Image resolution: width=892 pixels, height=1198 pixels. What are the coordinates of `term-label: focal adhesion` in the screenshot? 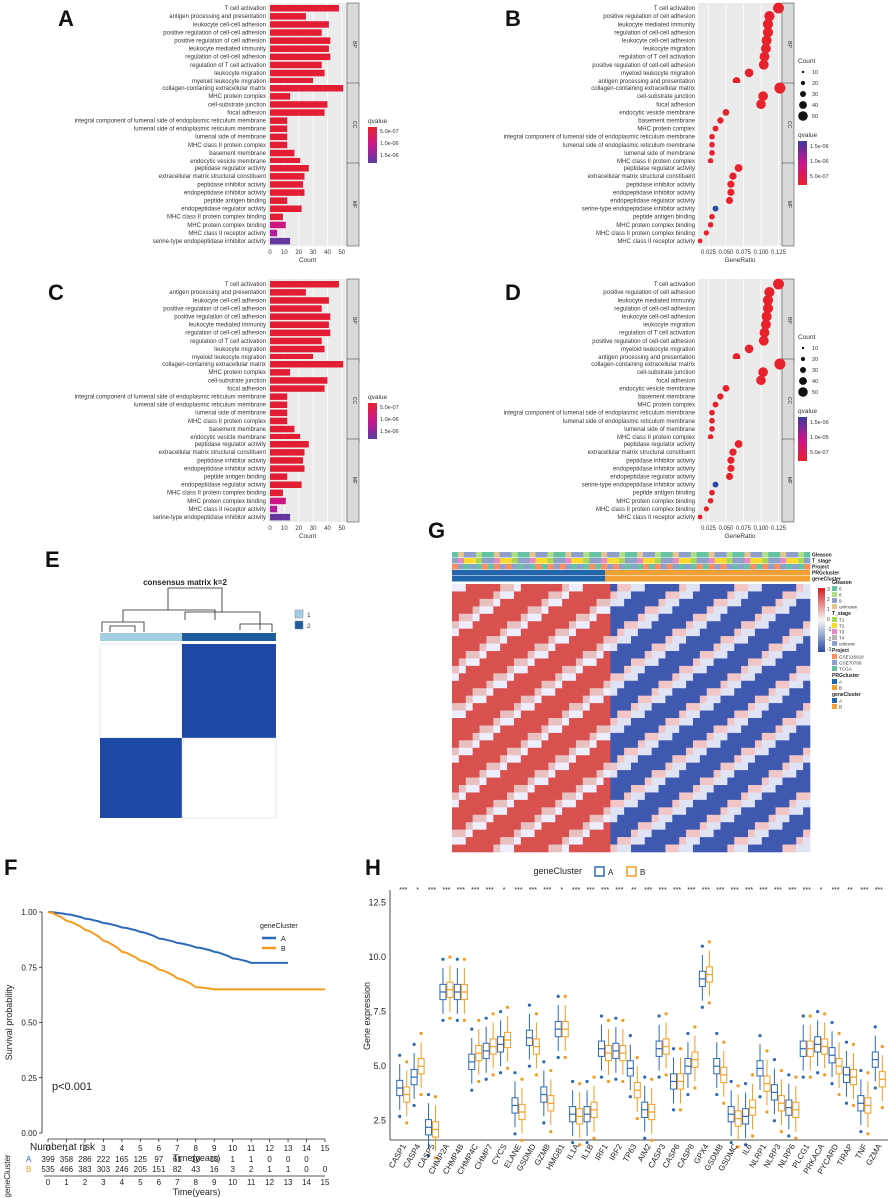 It's located at (675, 381).